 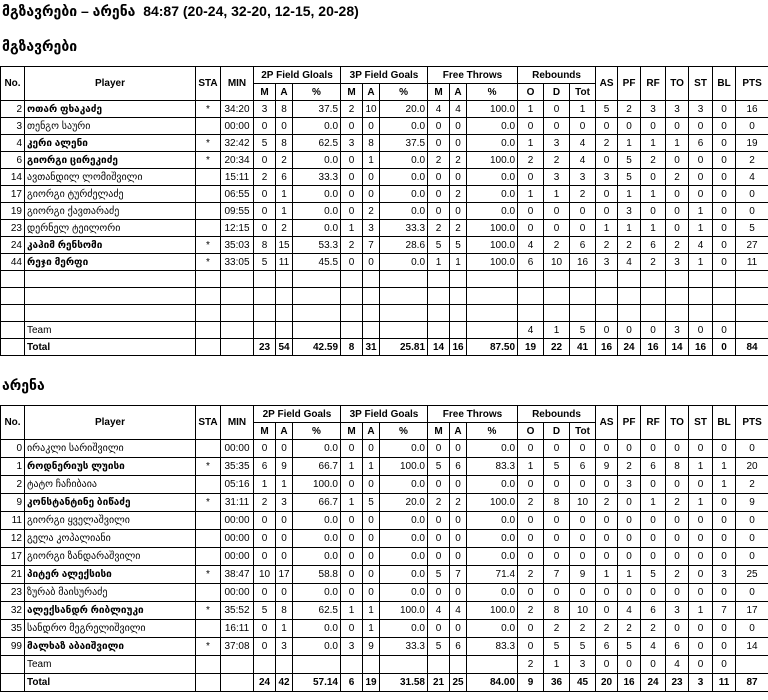 What do you see at coordinates (237, 484) in the screenshot?
I see `cell: 05:16` at bounding box center [237, 484].